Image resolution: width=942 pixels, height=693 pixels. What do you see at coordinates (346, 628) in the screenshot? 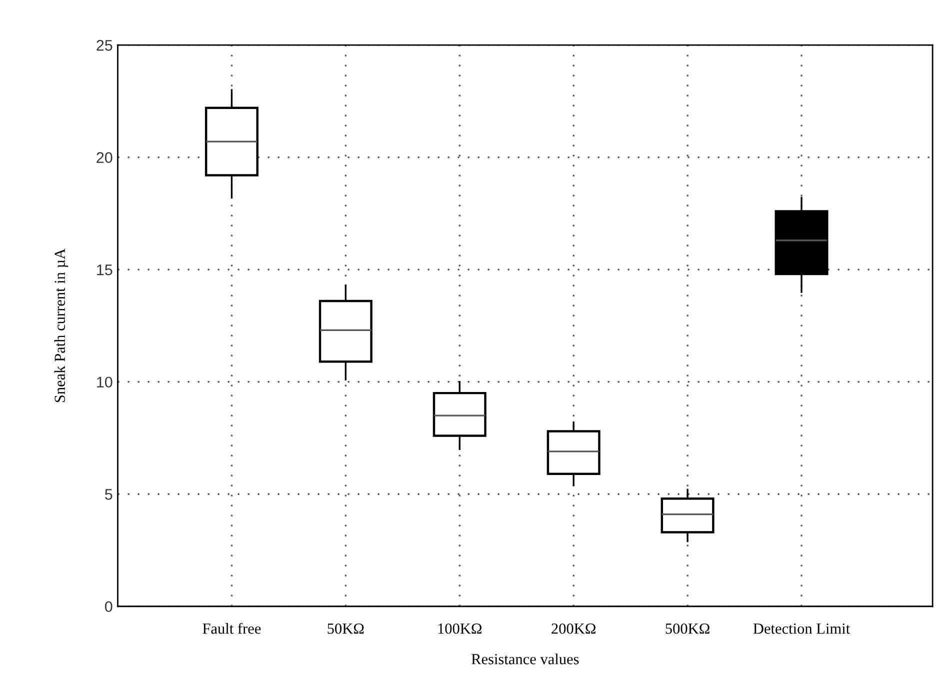
I see `x-tick-label: 50KΩ` at bounding box center [346, 628].